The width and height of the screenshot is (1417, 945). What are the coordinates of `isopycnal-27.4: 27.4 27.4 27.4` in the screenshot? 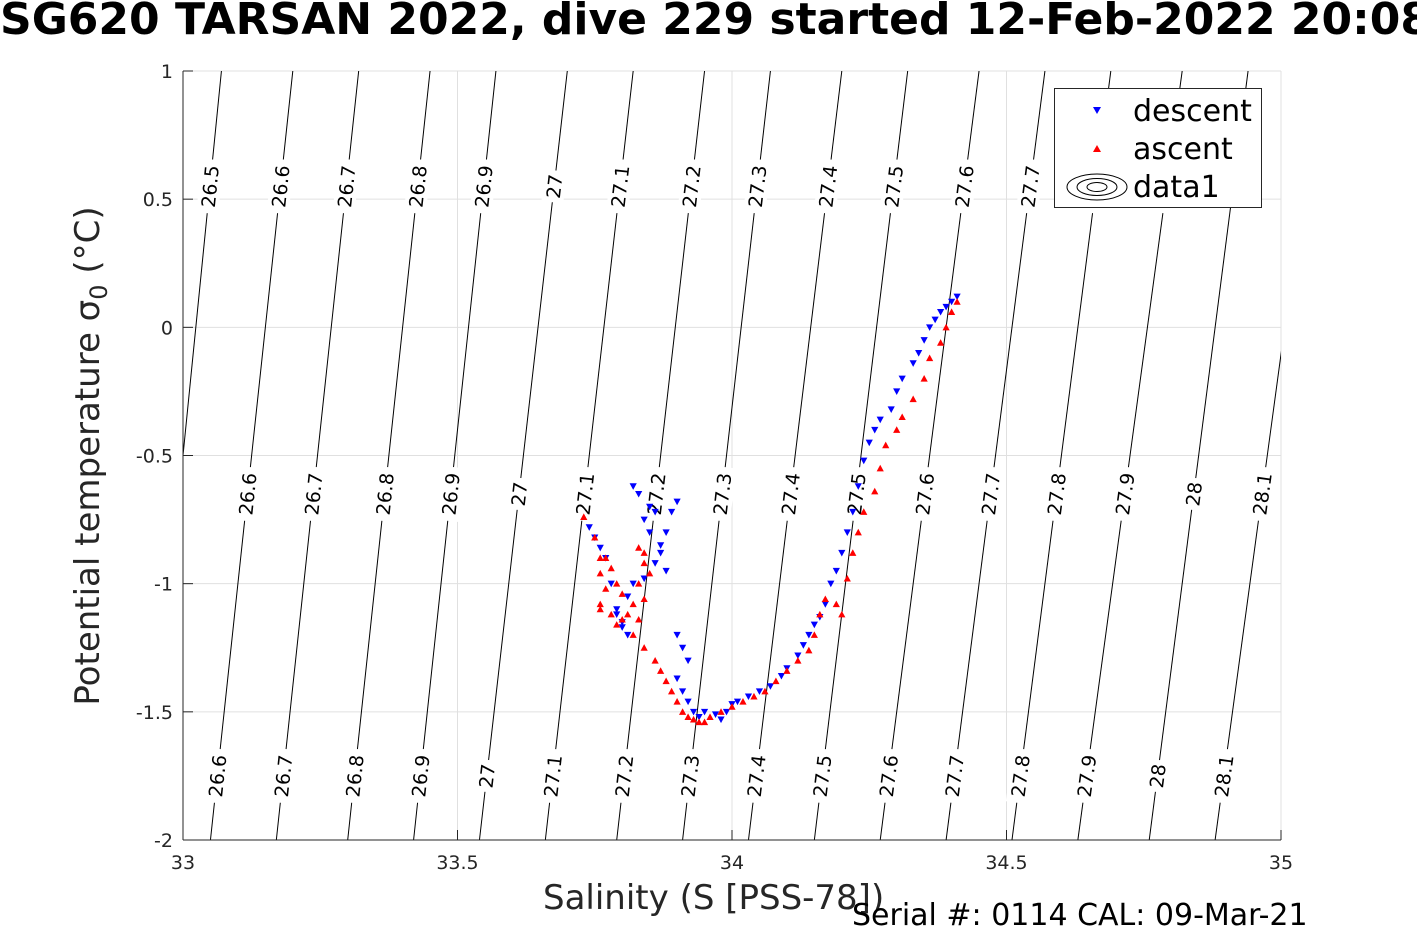 It's located at (792, 455).